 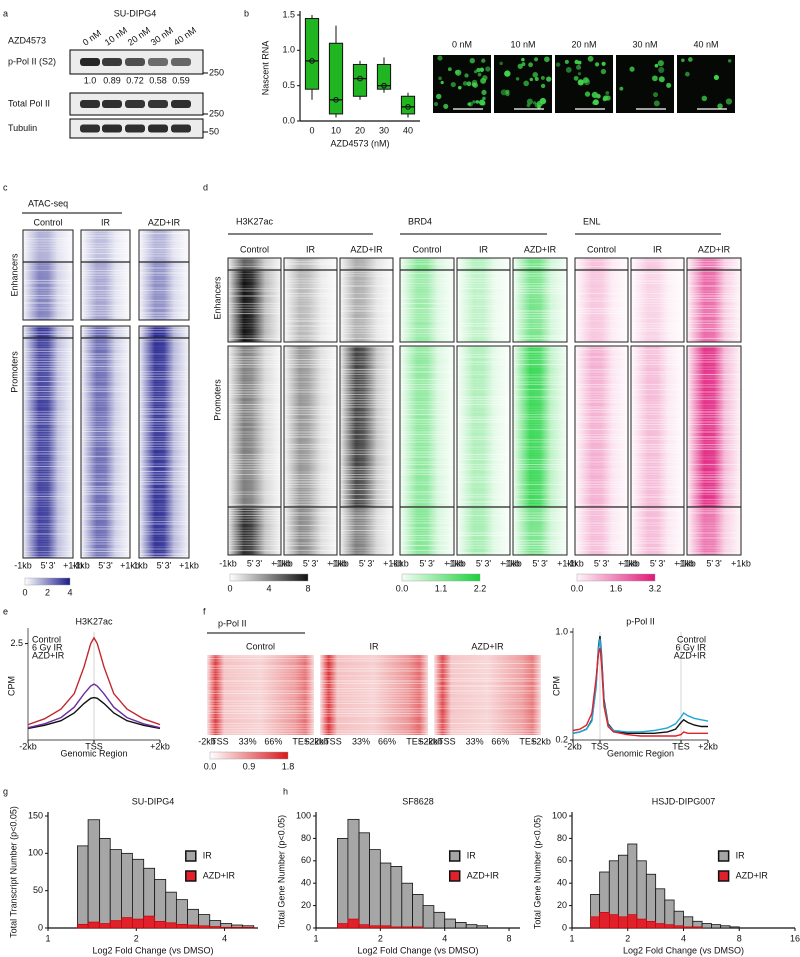 What do you see at coordinates (562, 883) in the screenshot?
I see `y-tick-label: 40` at bounding box center [562, 883].